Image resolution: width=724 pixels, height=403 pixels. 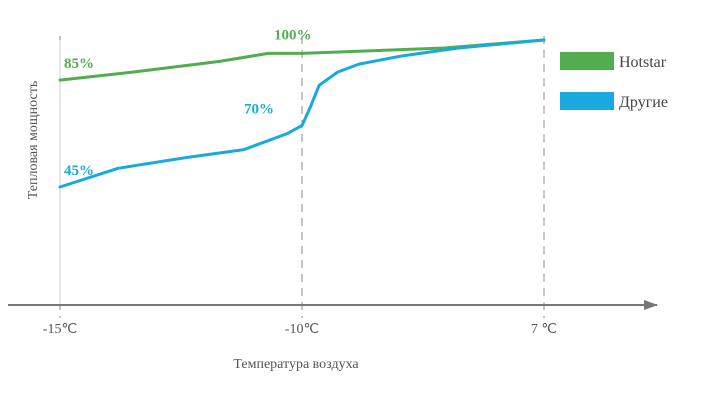 What do you see at coordinates (643, 62) in the screenshot?
I see `legend-label-hotstar: Hotstar` at bounding box center [643, 62].